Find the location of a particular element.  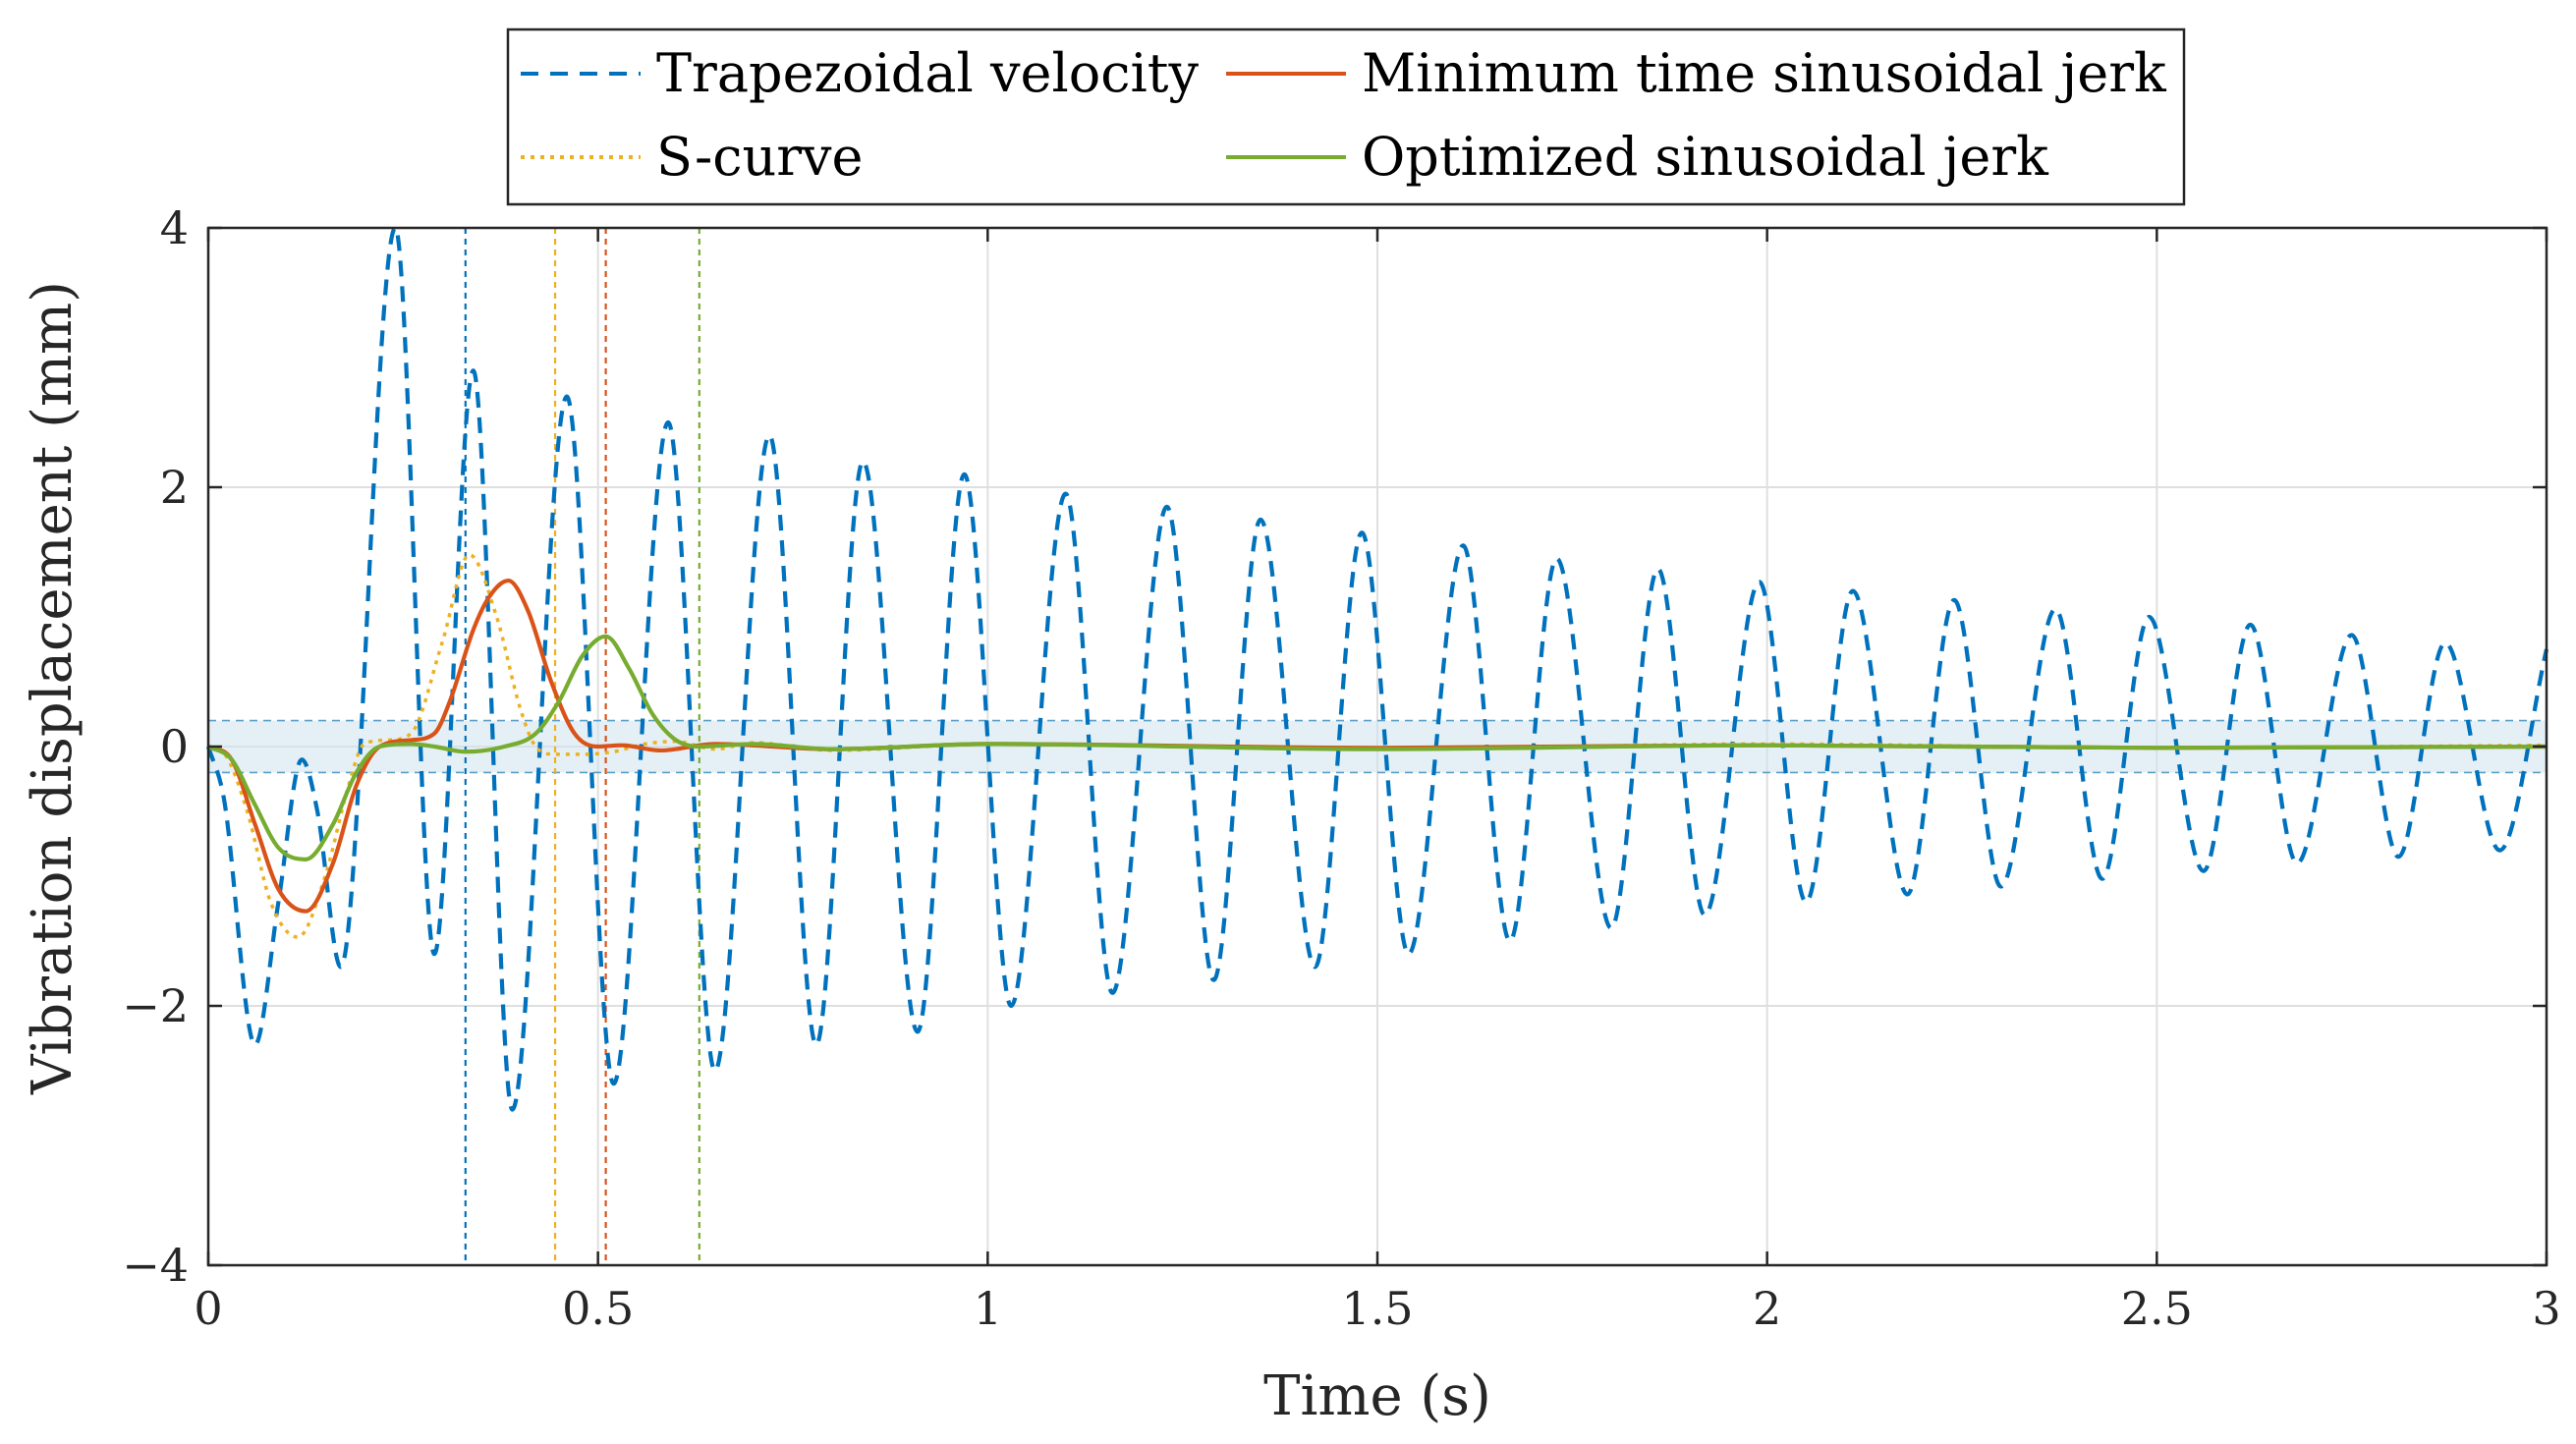

y-axis-label: Vibration displacement (mm) is located at coordinates (52, 688).